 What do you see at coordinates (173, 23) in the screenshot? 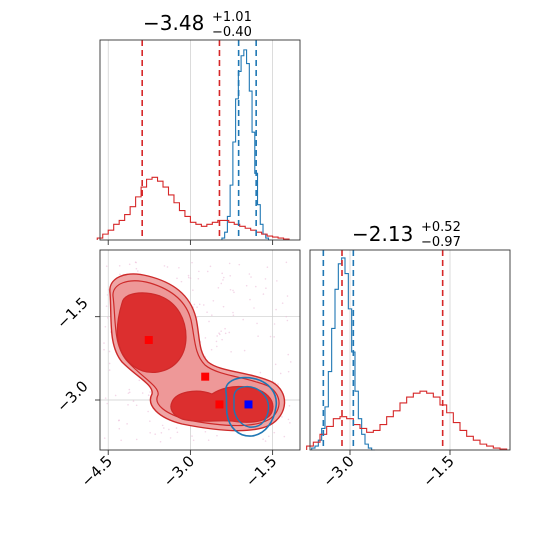
I see `title-param-1: −3.48` at bounding box center [173, 23].